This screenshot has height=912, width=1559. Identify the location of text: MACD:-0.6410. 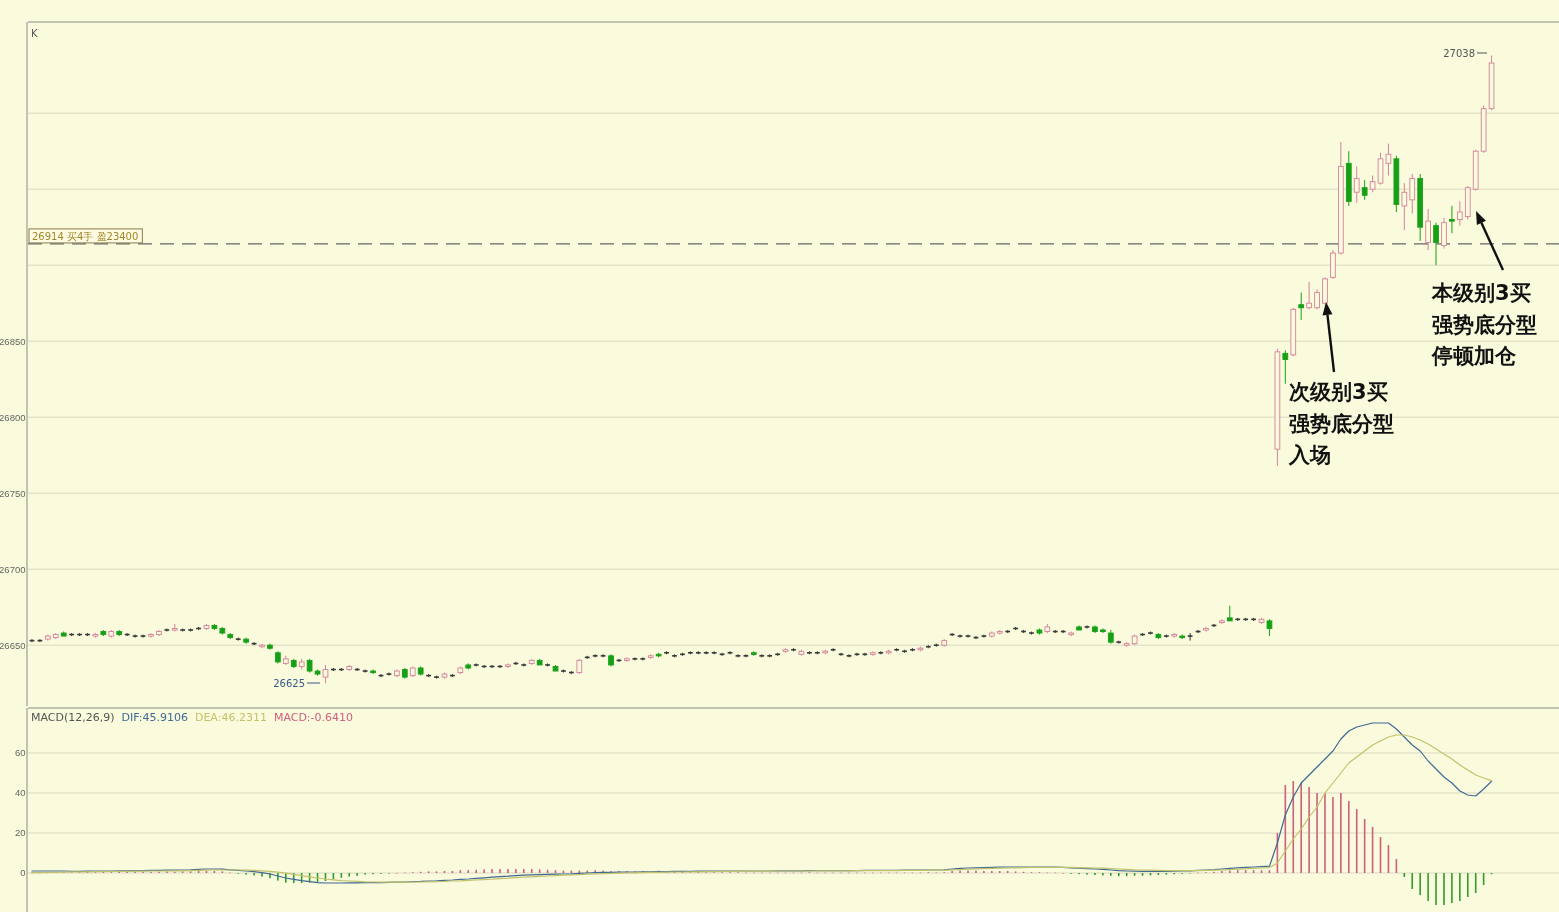
(313, 717).